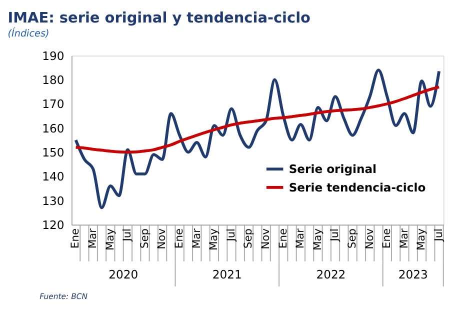  I want to click on legend-label: Serie original, so click(332, 169).